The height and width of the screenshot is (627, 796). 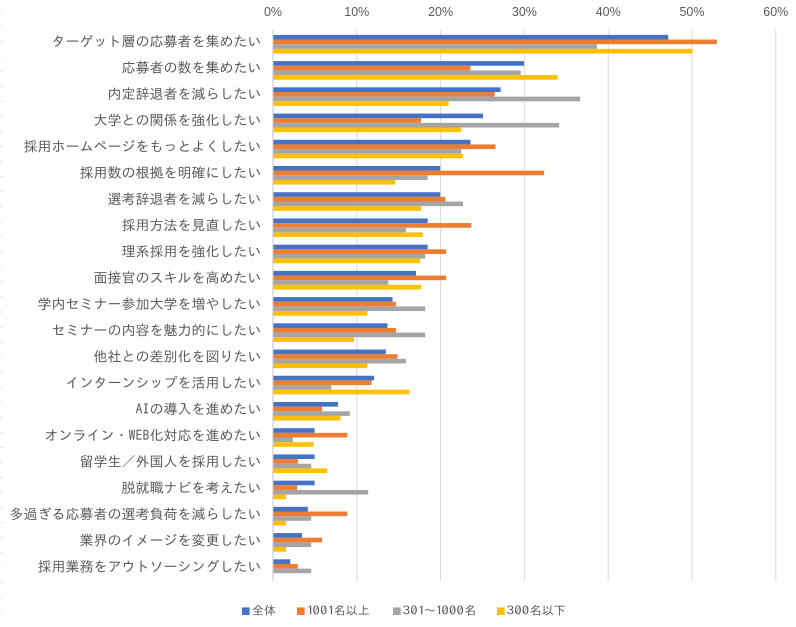 I want to click on svg-text: 20%, so click(x=440, y=12).